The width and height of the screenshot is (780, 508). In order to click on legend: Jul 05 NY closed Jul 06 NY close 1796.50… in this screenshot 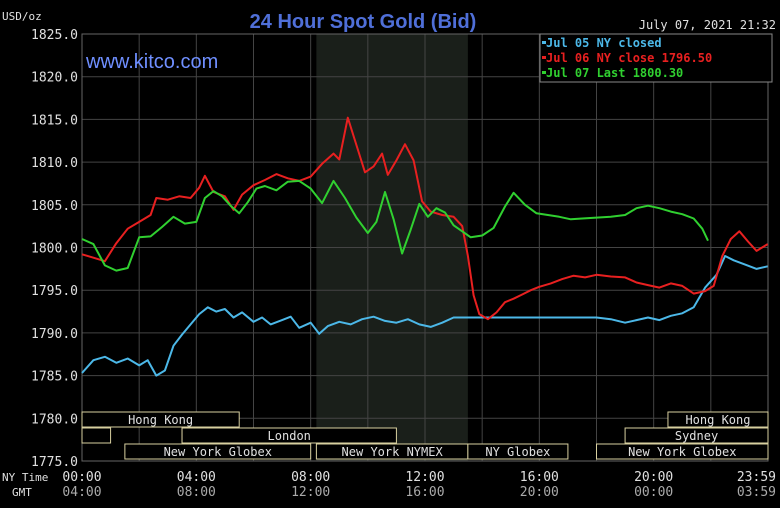, I will do `click(656, 58)`.